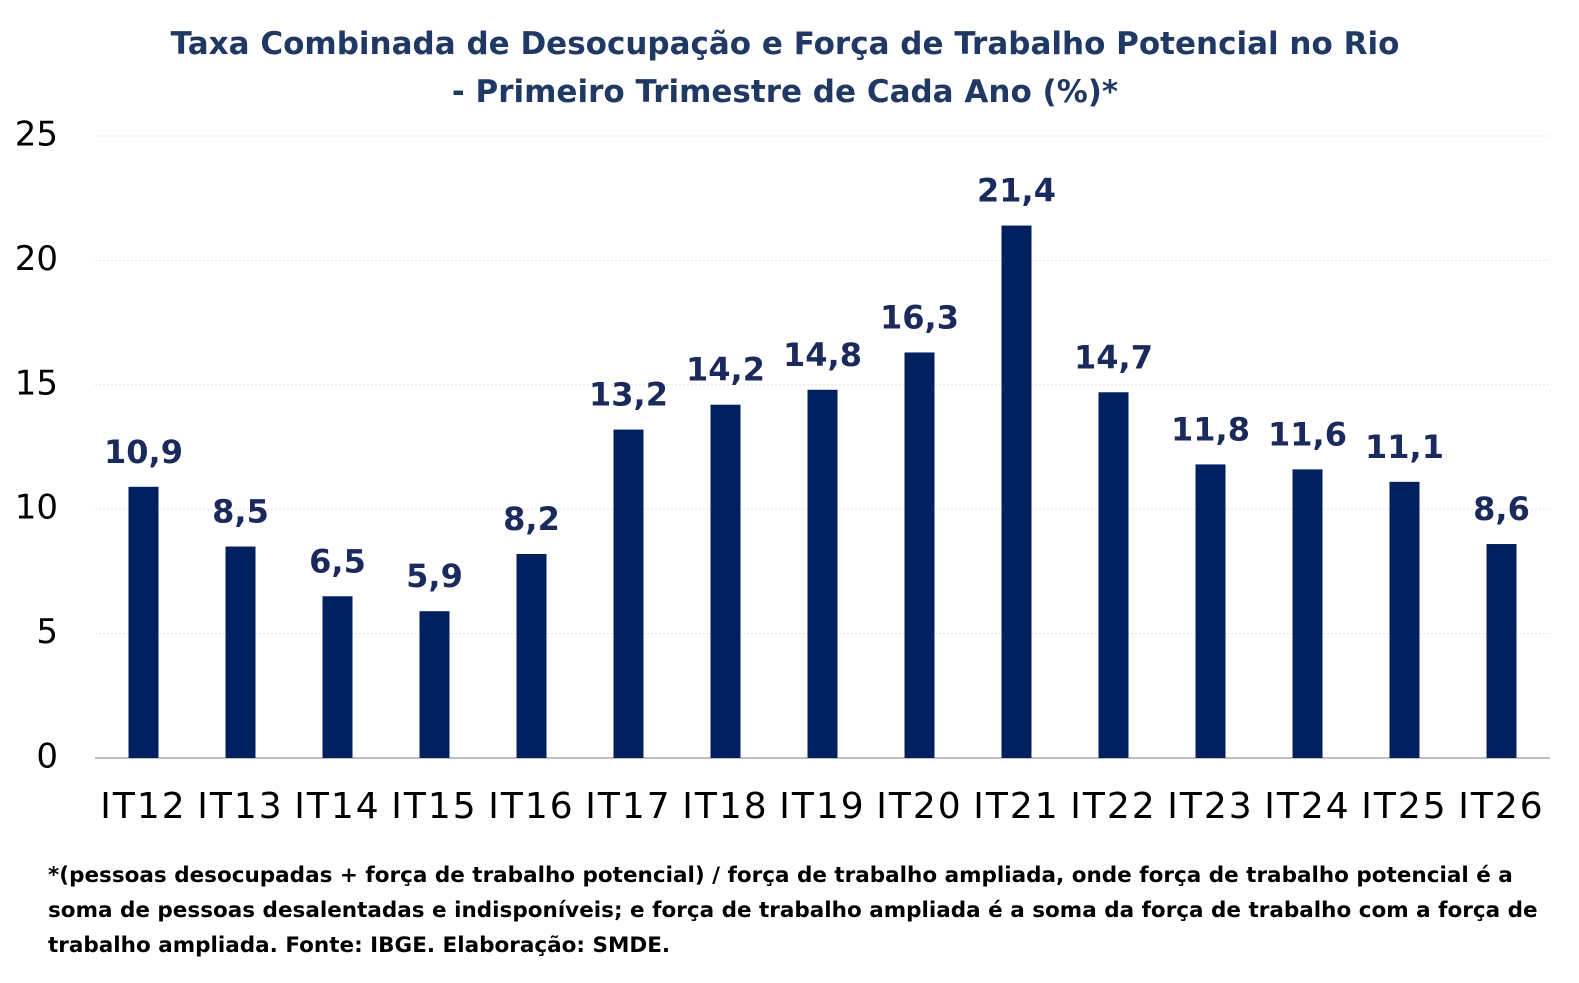 This screenshot has height=983, width=1579. I want to click on y-tick-label: 0, so click(47, 757).